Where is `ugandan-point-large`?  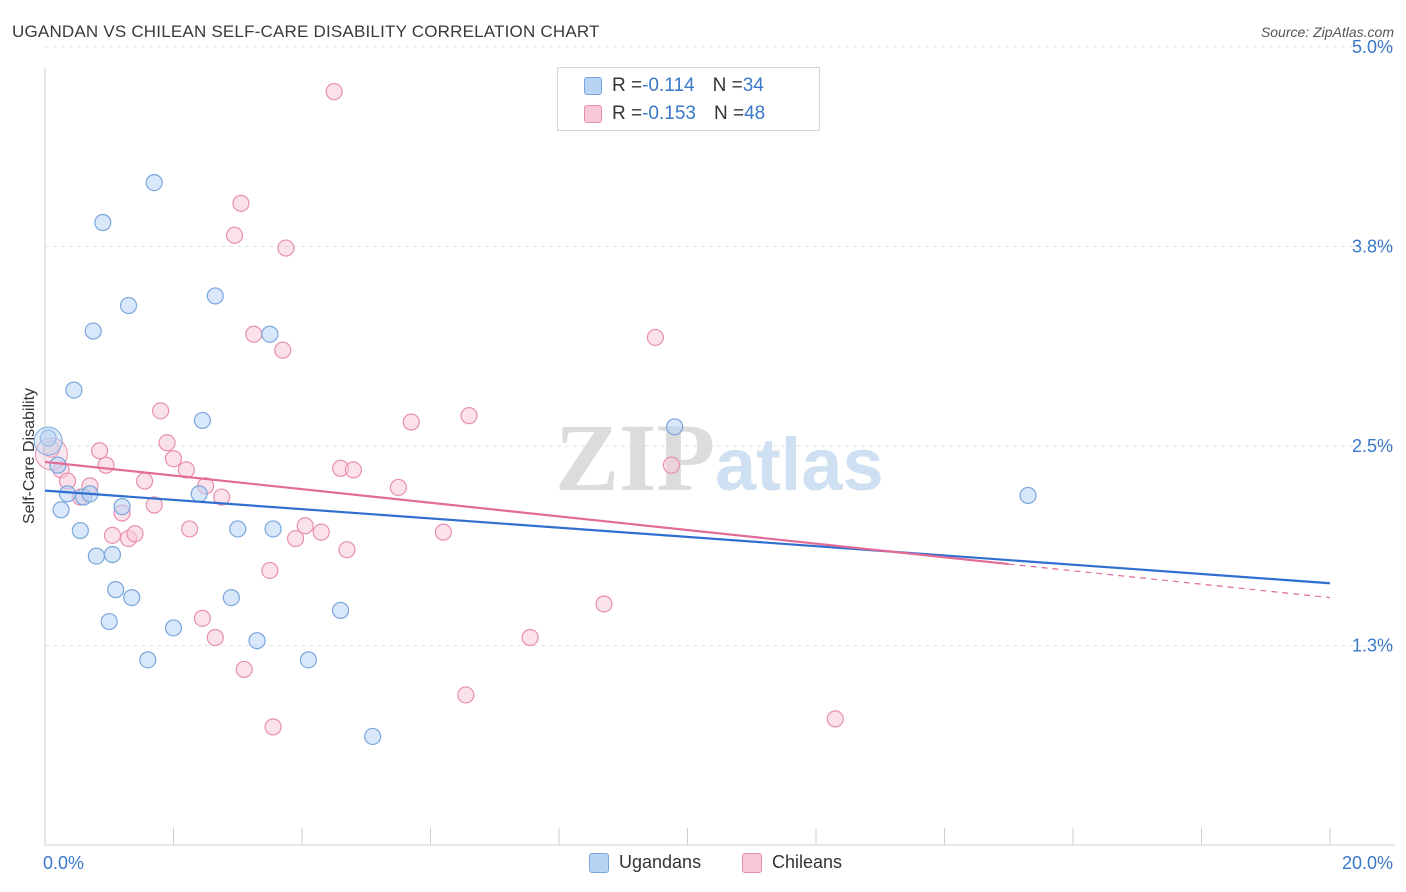 ugandan-point-large is located at coordinates (48, 441).